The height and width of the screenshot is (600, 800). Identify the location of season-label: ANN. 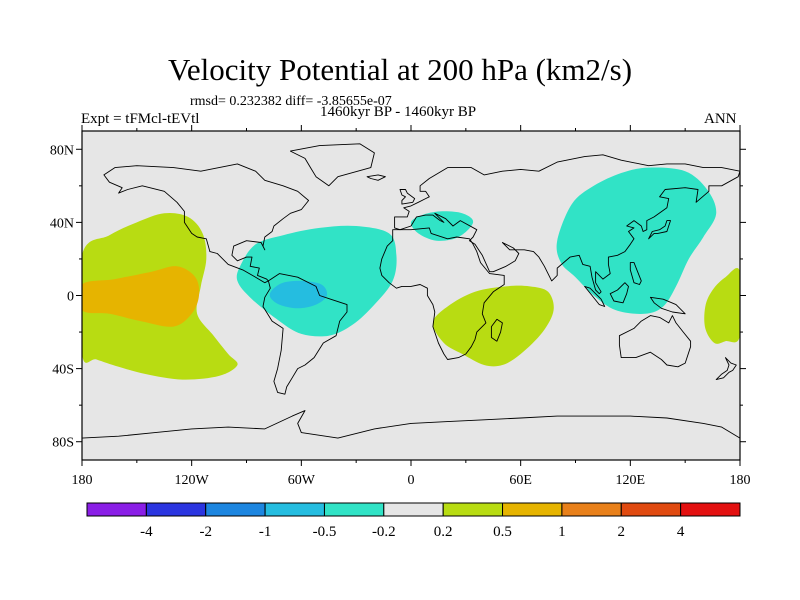
(720, 119).